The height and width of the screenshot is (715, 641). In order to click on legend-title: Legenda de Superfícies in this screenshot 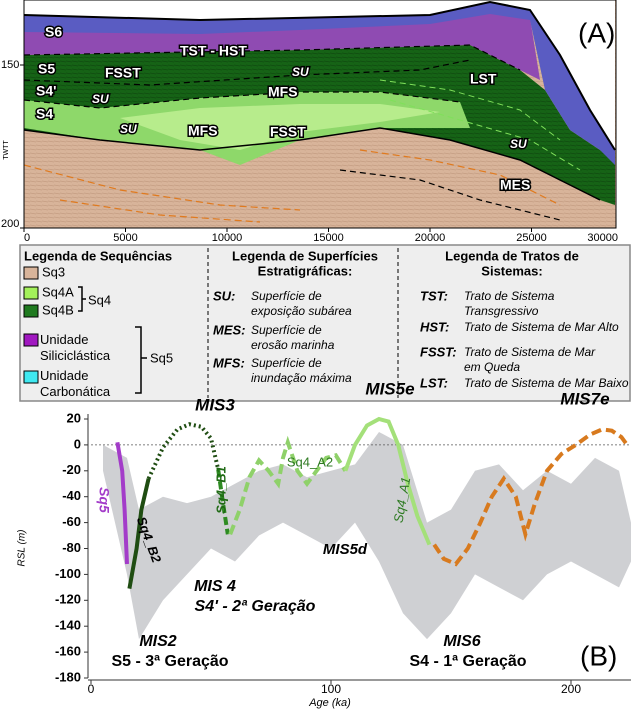, I will do `click(305, 255)`.